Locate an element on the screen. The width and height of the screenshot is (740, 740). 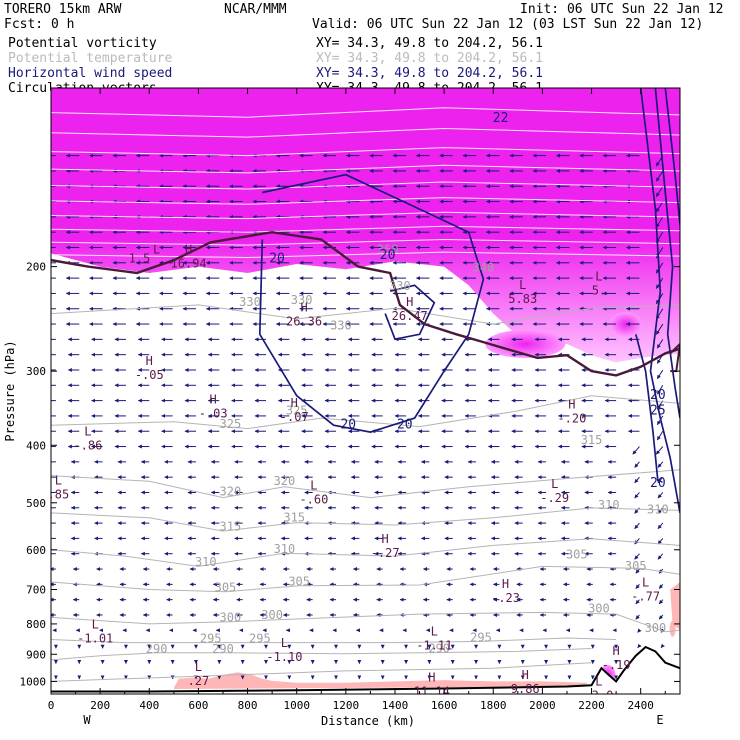
tropopause-line is located at coordinates (674, 357).